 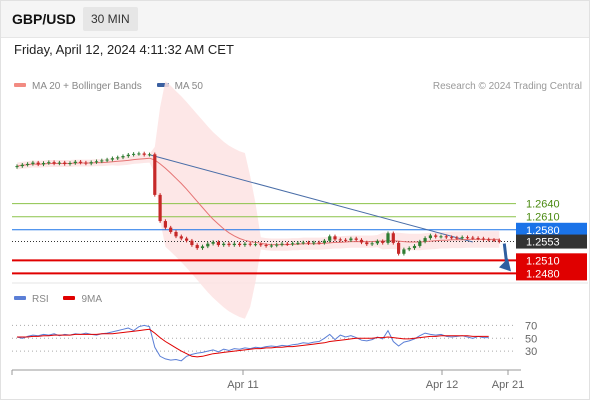 What do you see at coordinates (78, 86) in the screenshot?
I see `legend-ma20: MA 20 + Bollinger Bands` at bounding box center [78, 86].